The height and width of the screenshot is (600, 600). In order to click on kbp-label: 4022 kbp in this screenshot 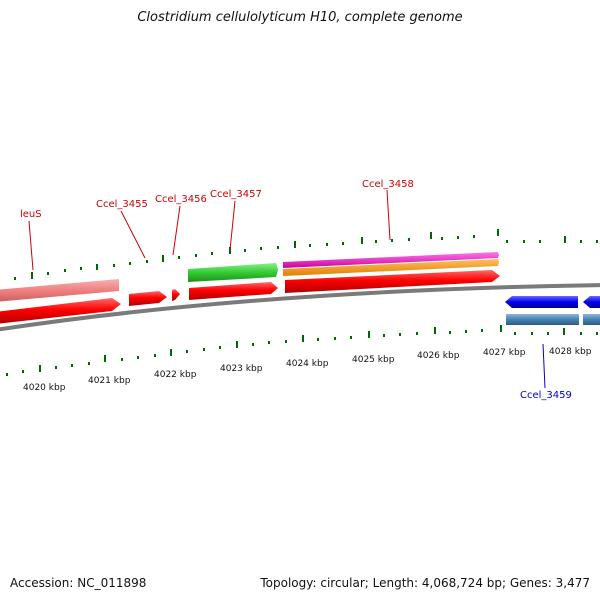, I will do `click(175, 375)`.